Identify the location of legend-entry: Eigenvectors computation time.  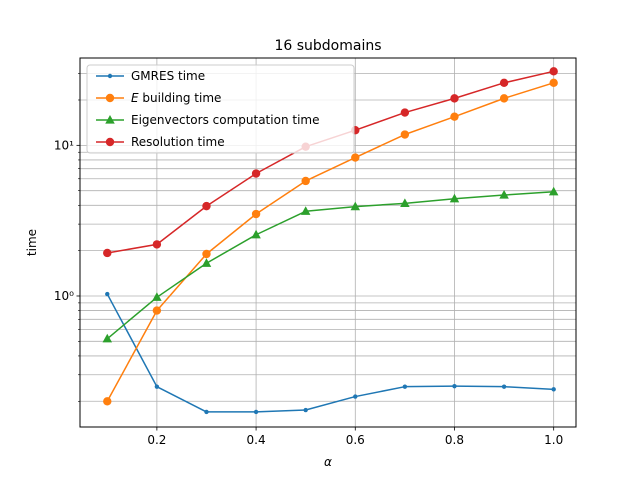
(207, 120).